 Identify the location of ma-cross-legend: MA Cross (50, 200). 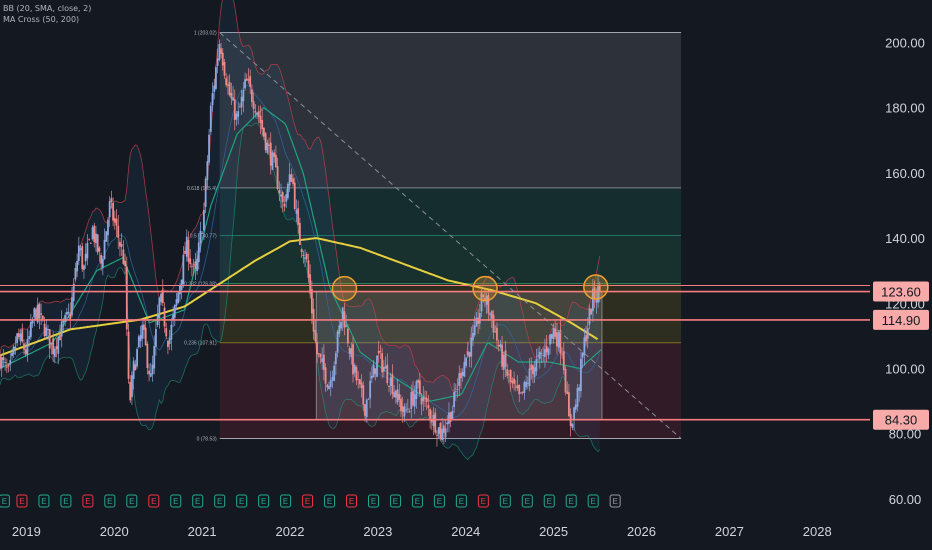
(41, 19).